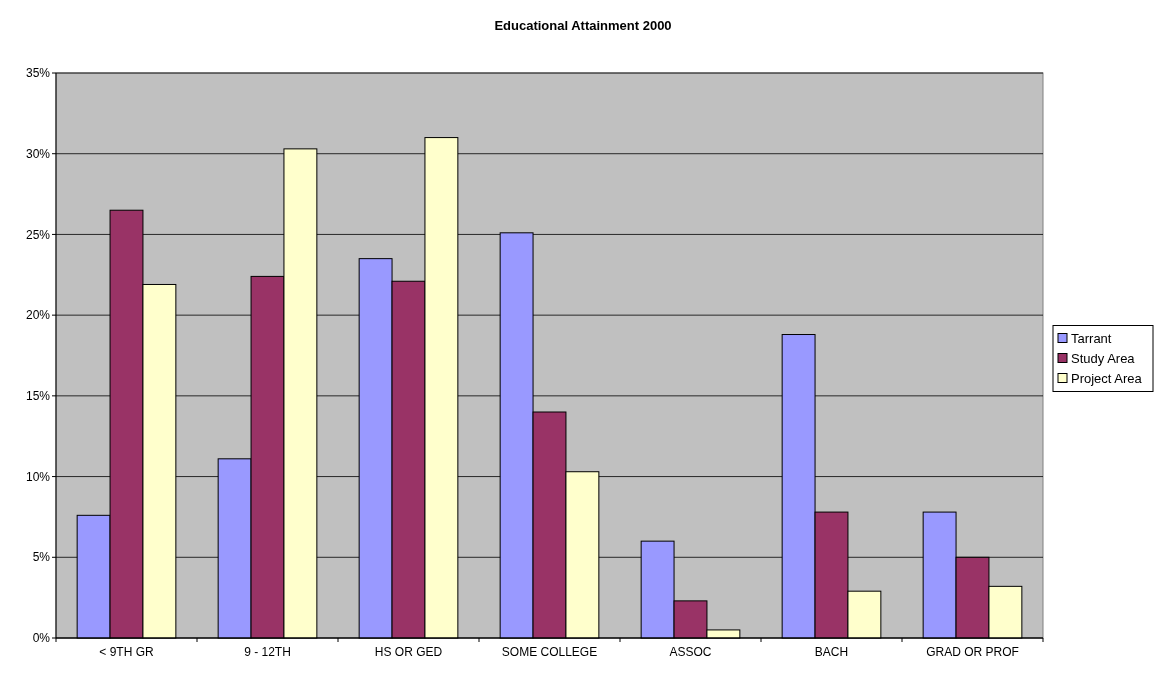  I want to click on legend-label: Project Area, so click(1107, 378).